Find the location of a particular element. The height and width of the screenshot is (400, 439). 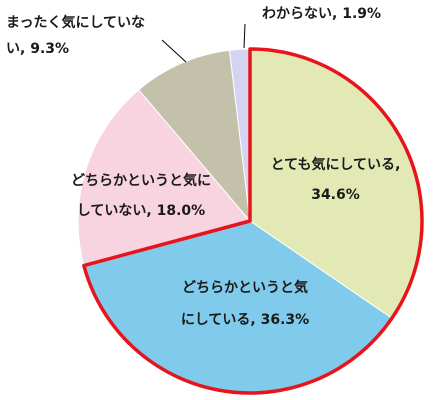

value-label: 36.3% is located at coordinates (285, 320).